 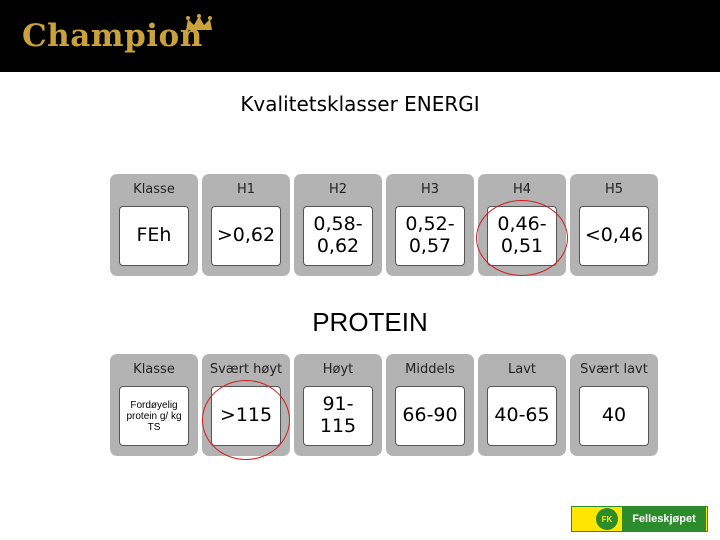 What do you see at coordinates (246, 420) in the screenshot?
I see `highlight-ellipse-svaert-hoyt` at bounding box center [246, 420].